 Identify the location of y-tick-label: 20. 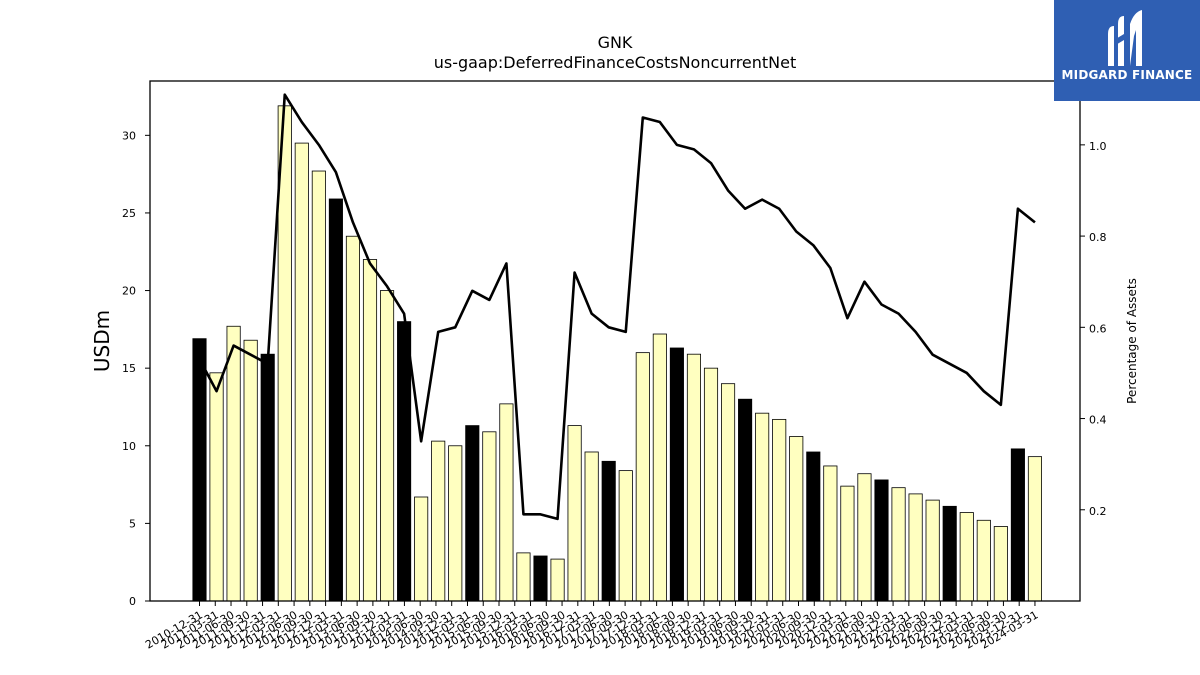
(129, 291).